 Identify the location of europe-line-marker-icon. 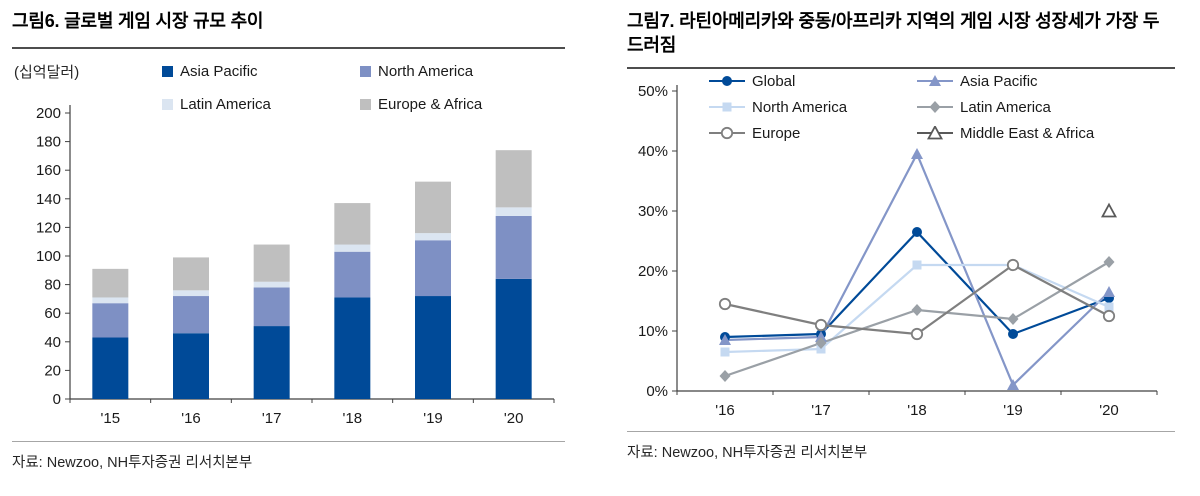
(727, 133).